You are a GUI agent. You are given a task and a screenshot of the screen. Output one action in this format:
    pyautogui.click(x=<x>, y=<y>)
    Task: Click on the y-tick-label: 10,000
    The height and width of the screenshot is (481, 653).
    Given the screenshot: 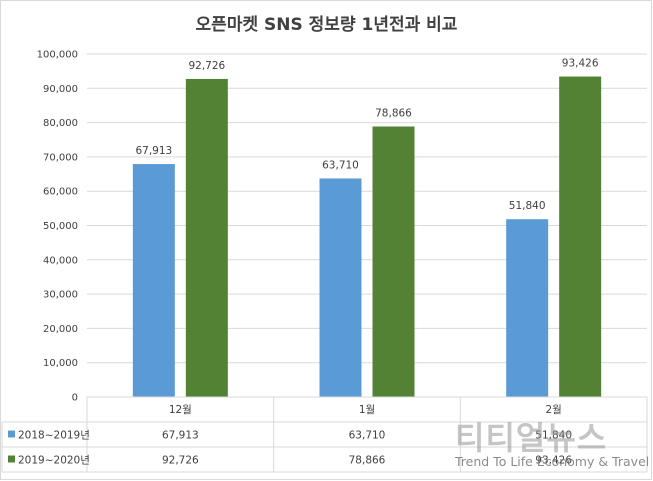 What is the action you would take?
    pyautogui.click(x=60, y=363)
    